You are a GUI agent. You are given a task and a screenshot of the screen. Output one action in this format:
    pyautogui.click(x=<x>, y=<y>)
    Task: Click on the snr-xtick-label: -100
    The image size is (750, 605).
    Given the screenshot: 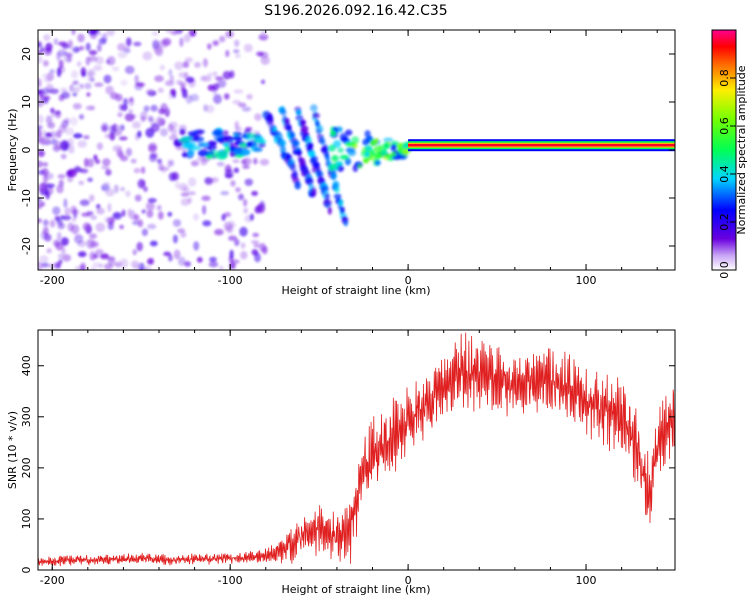 What is the action you would take?
    pyautogui.click(x=230, y=580)
    